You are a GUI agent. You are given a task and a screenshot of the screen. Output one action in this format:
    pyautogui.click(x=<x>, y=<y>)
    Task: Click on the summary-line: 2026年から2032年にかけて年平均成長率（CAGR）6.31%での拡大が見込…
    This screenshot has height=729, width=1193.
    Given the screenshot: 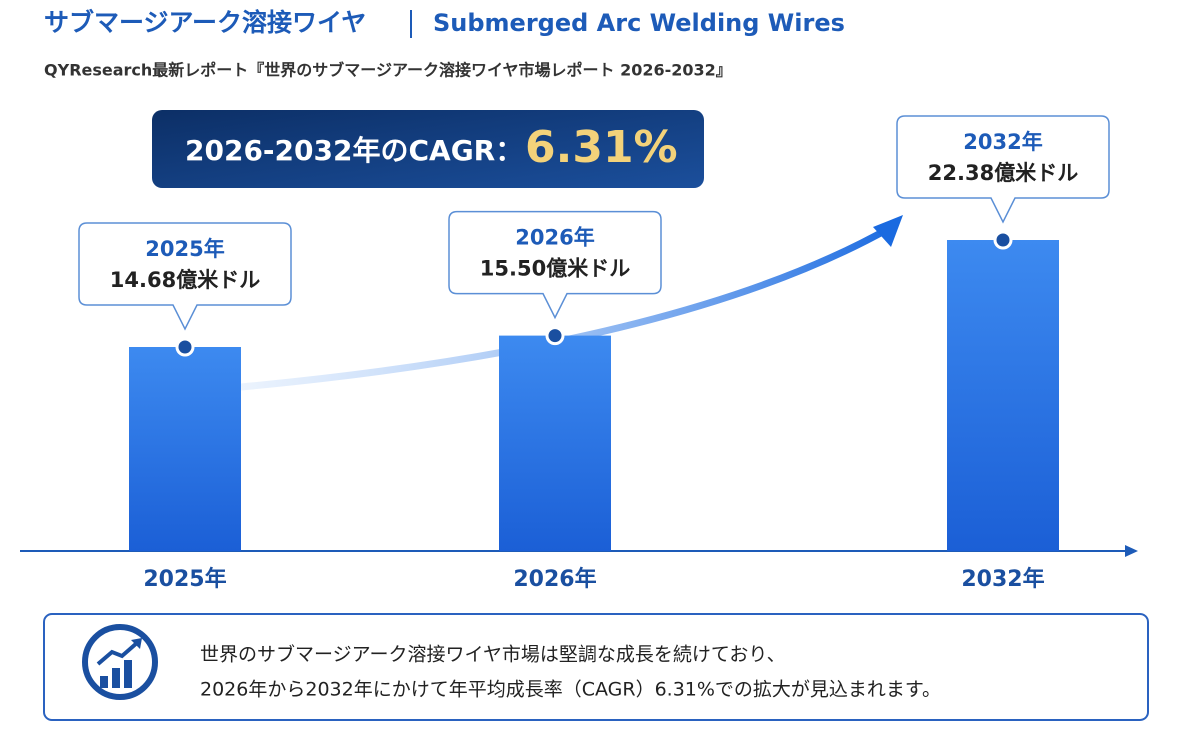 What is the action you would take?
    pyautogui.click(x=570, y=690)
    